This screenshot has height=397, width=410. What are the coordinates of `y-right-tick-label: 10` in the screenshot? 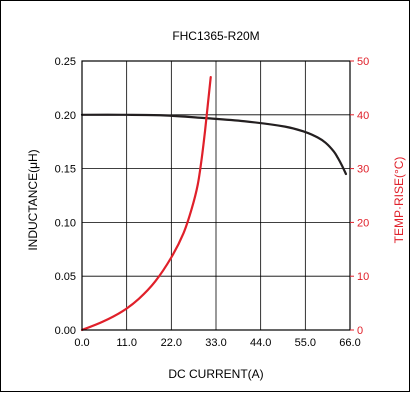 It's located at (363, 277).